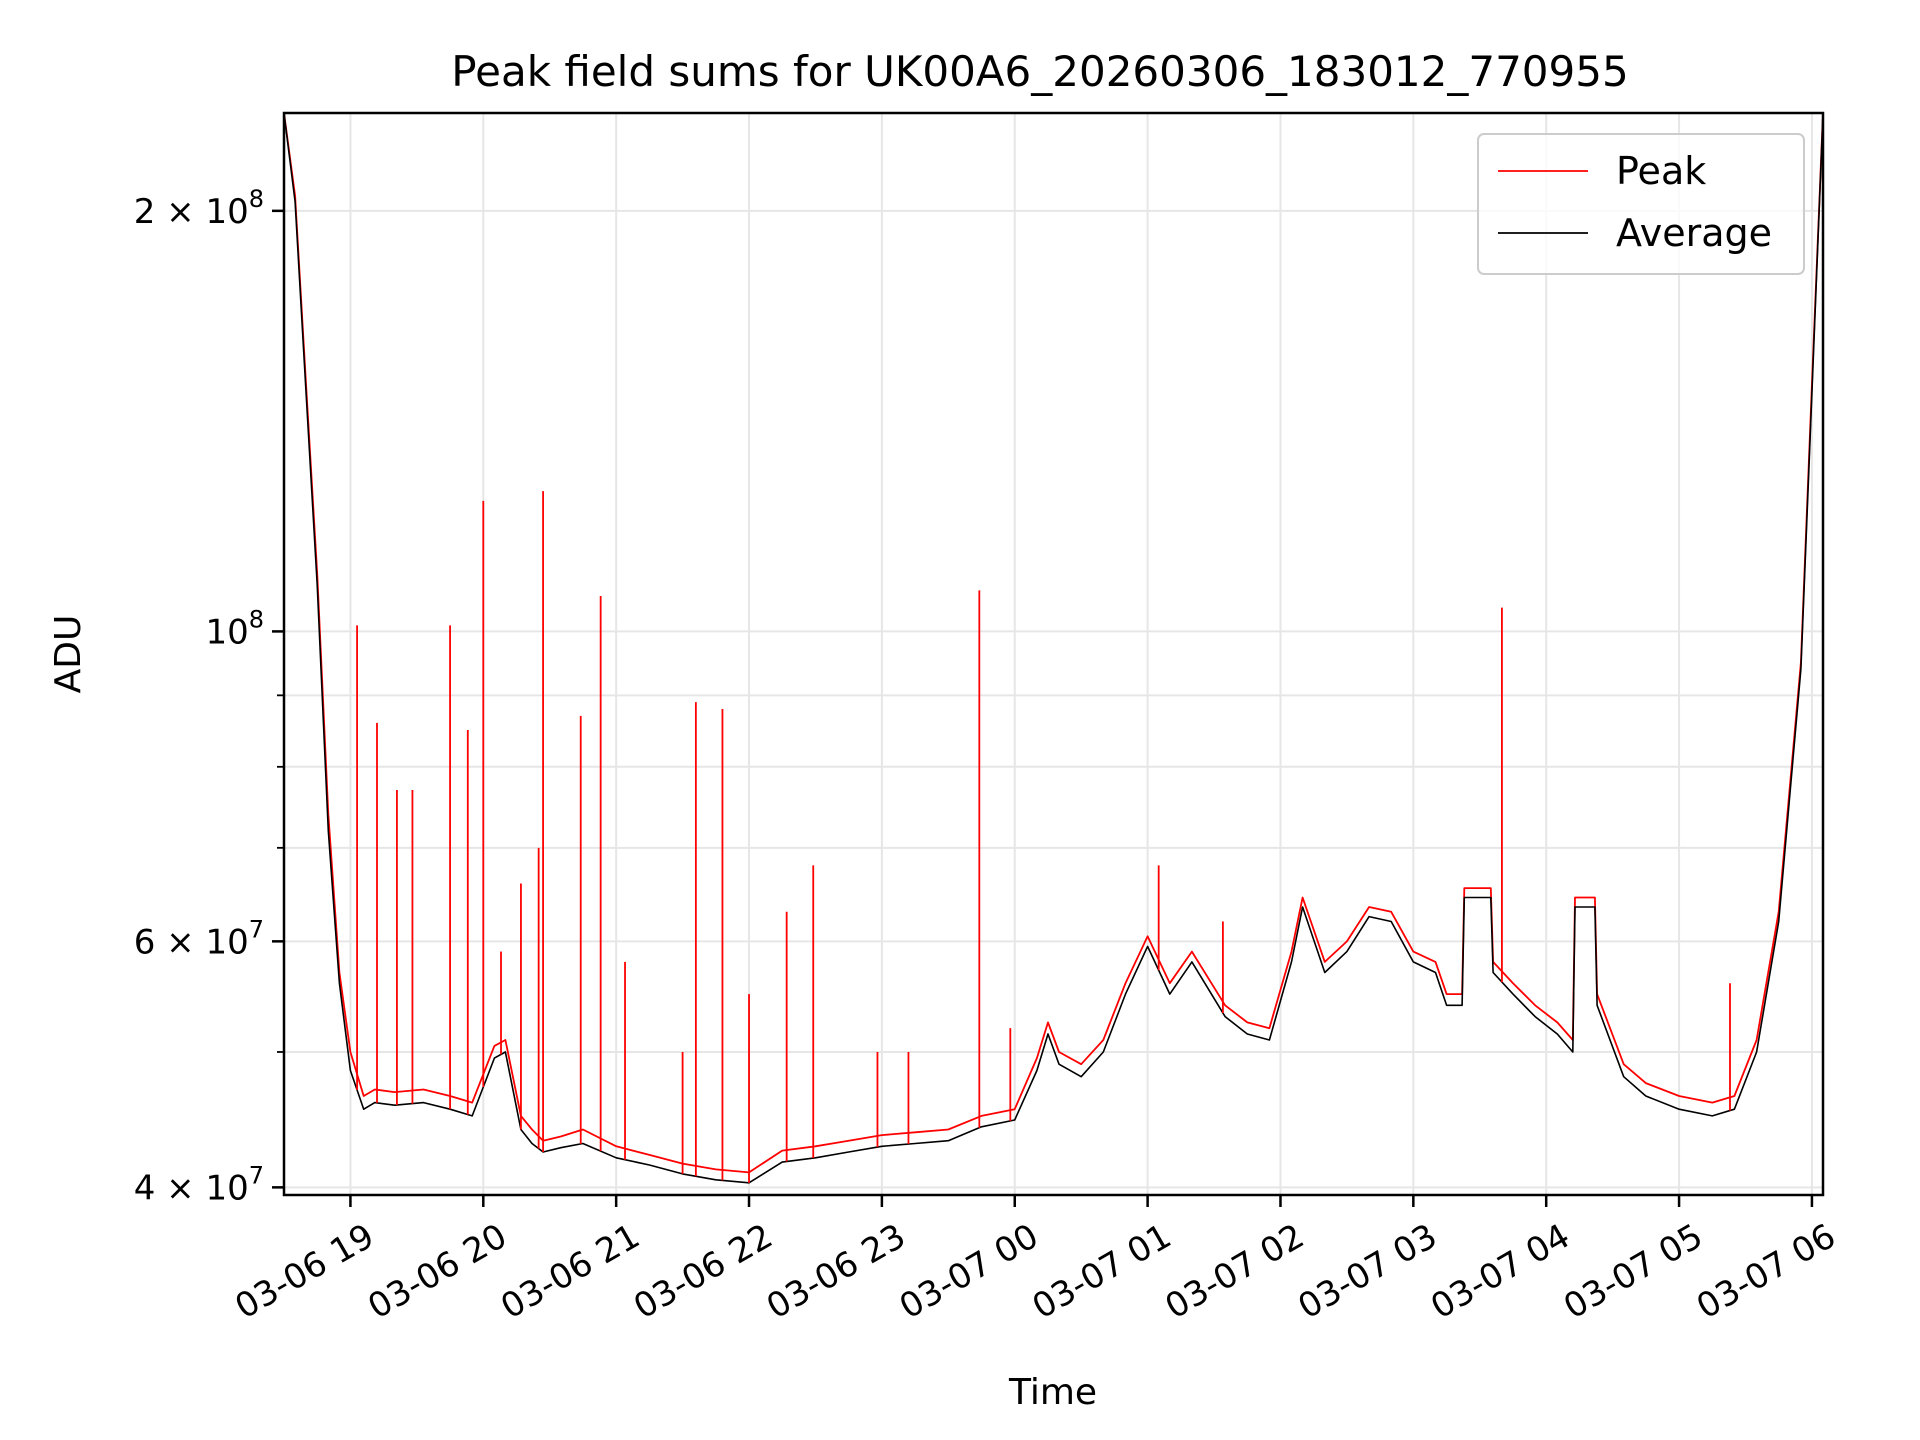 Image resolution: width=1920 pixels, height=1440 pixels. What do you see at coordinates (1500, 1271) in the screenshot?
I see `x-tick-label: 03-07 04` at bounding box center [1500, 1271].